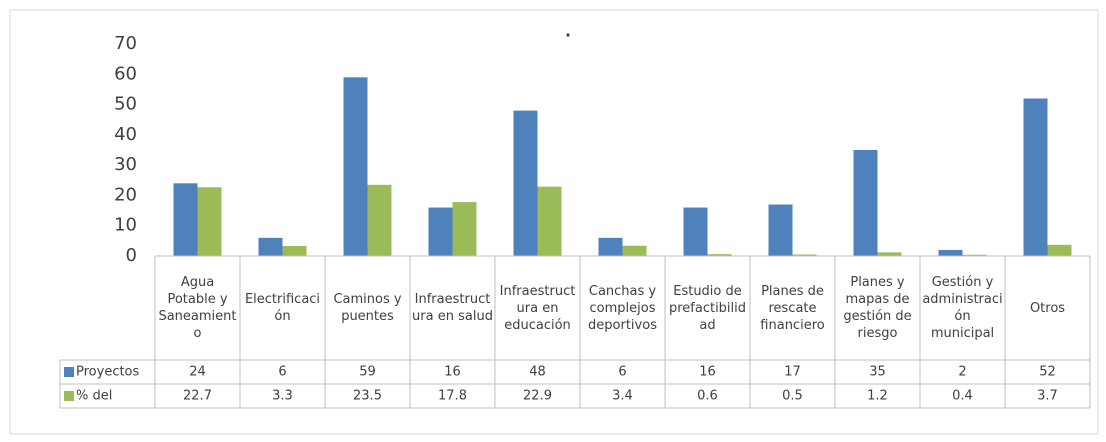 The height and width of the screenshot is (442, 1106). What do you see at coordinates (94, 396) in the screenshot?
I see `legend-label: % del` at bounding box center [94, 396].